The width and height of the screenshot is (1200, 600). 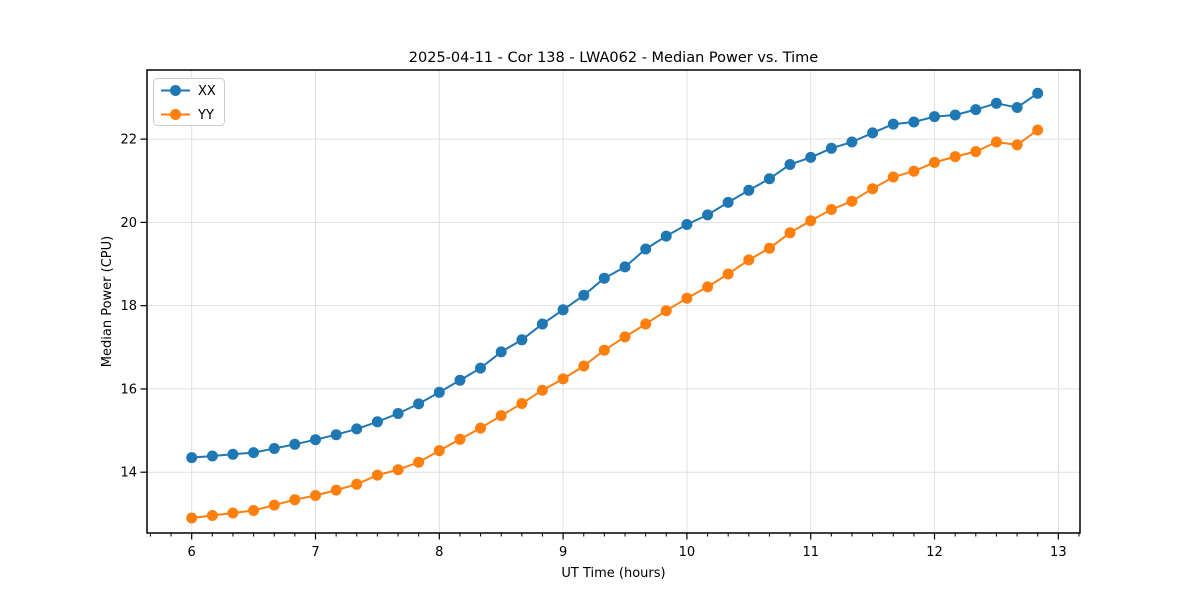 I want to click on x-tick-label: 9, so click(x=563, y=552).